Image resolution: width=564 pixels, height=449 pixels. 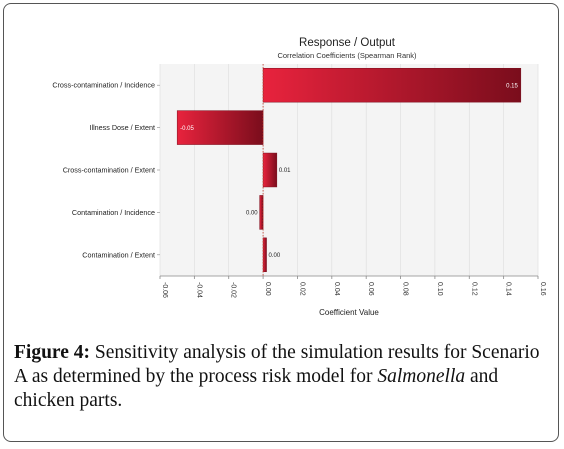 What do you see at coordinates (198, 290) in the screenshot?
I see `x-tick-label: -0.04` at bounding box center [198, 290].